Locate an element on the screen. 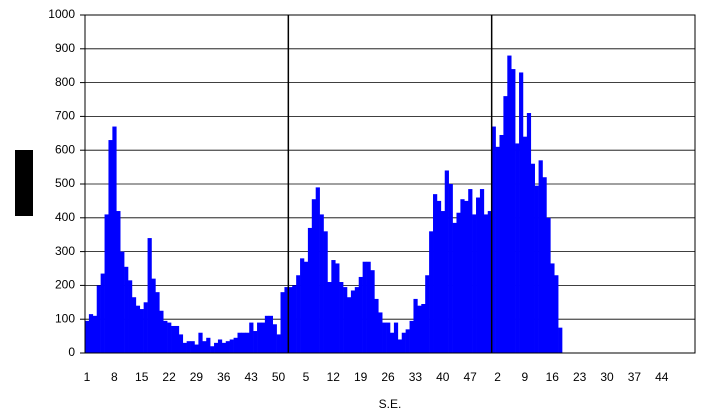  y-tick-label: 700 is located at coordinates (65, 116).